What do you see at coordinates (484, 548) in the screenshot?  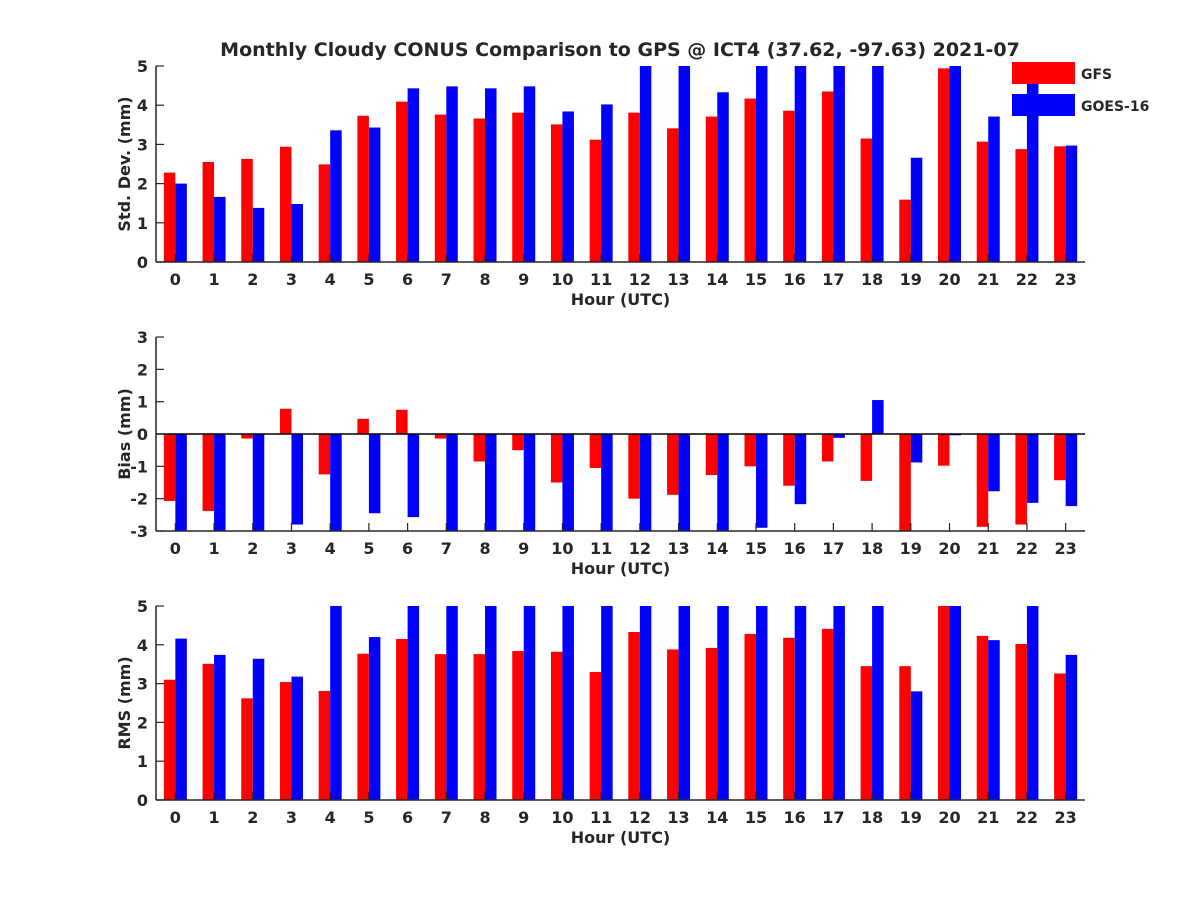 I see `x-tick-label: 8` at bounding box center [484, 548].